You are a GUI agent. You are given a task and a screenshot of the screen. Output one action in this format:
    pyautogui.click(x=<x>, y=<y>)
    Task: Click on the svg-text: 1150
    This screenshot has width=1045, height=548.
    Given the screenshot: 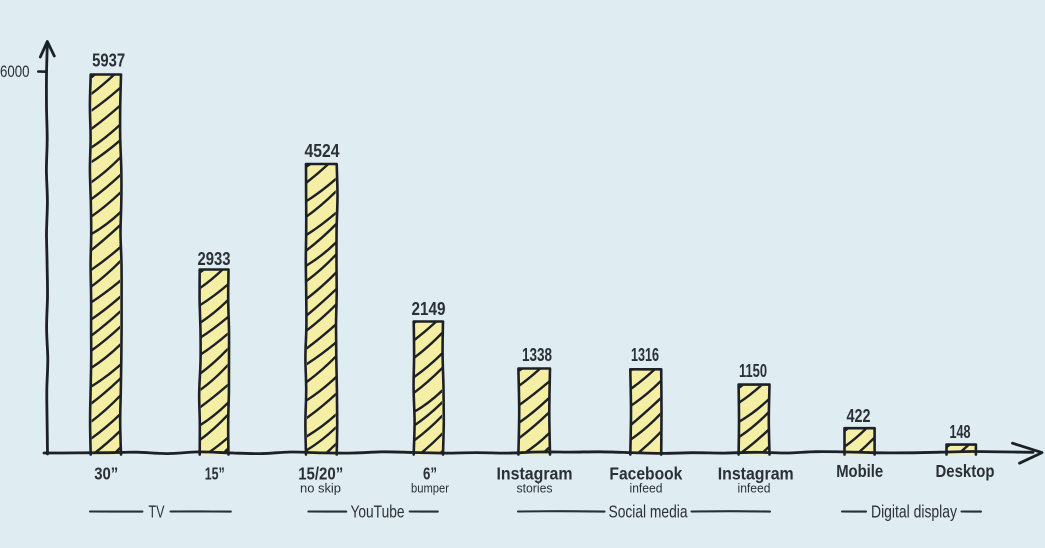 What is the action you would take?
    pyautogui.click(x=753, y=371)
    